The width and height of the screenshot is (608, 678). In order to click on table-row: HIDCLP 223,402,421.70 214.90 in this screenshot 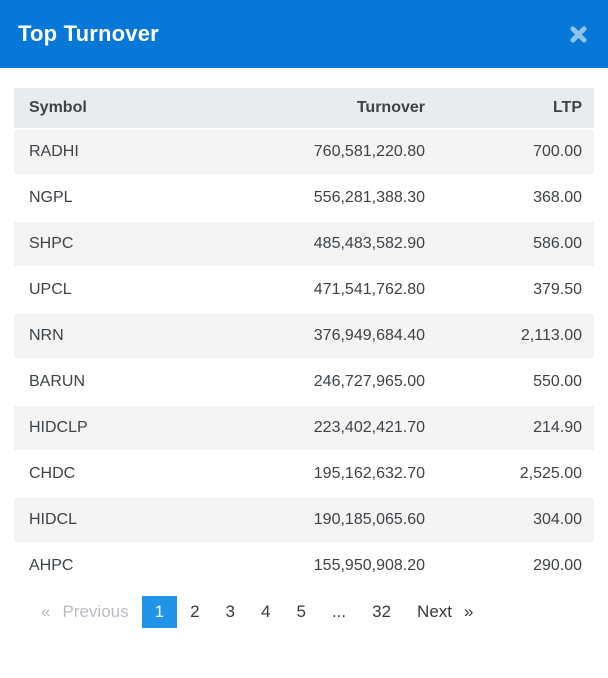, I will do `click(304, 429)`.